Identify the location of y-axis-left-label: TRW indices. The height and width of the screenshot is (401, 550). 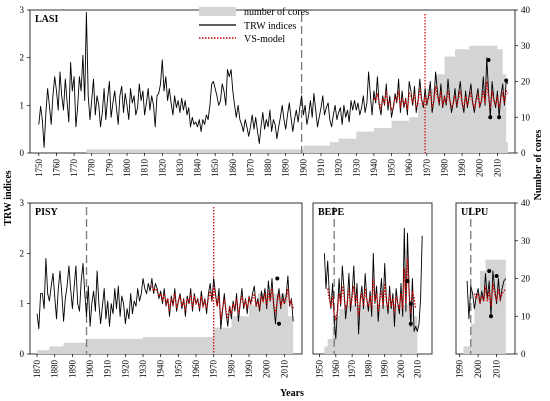
(8, 197).